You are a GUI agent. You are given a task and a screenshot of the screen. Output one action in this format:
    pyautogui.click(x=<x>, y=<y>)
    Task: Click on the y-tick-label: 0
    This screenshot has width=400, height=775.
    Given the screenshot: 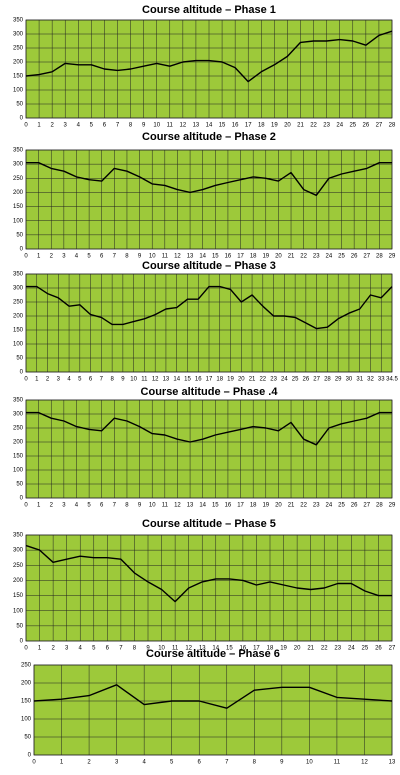 What is the action you would take?
    pyautogui.click(x=22, y=499)
    